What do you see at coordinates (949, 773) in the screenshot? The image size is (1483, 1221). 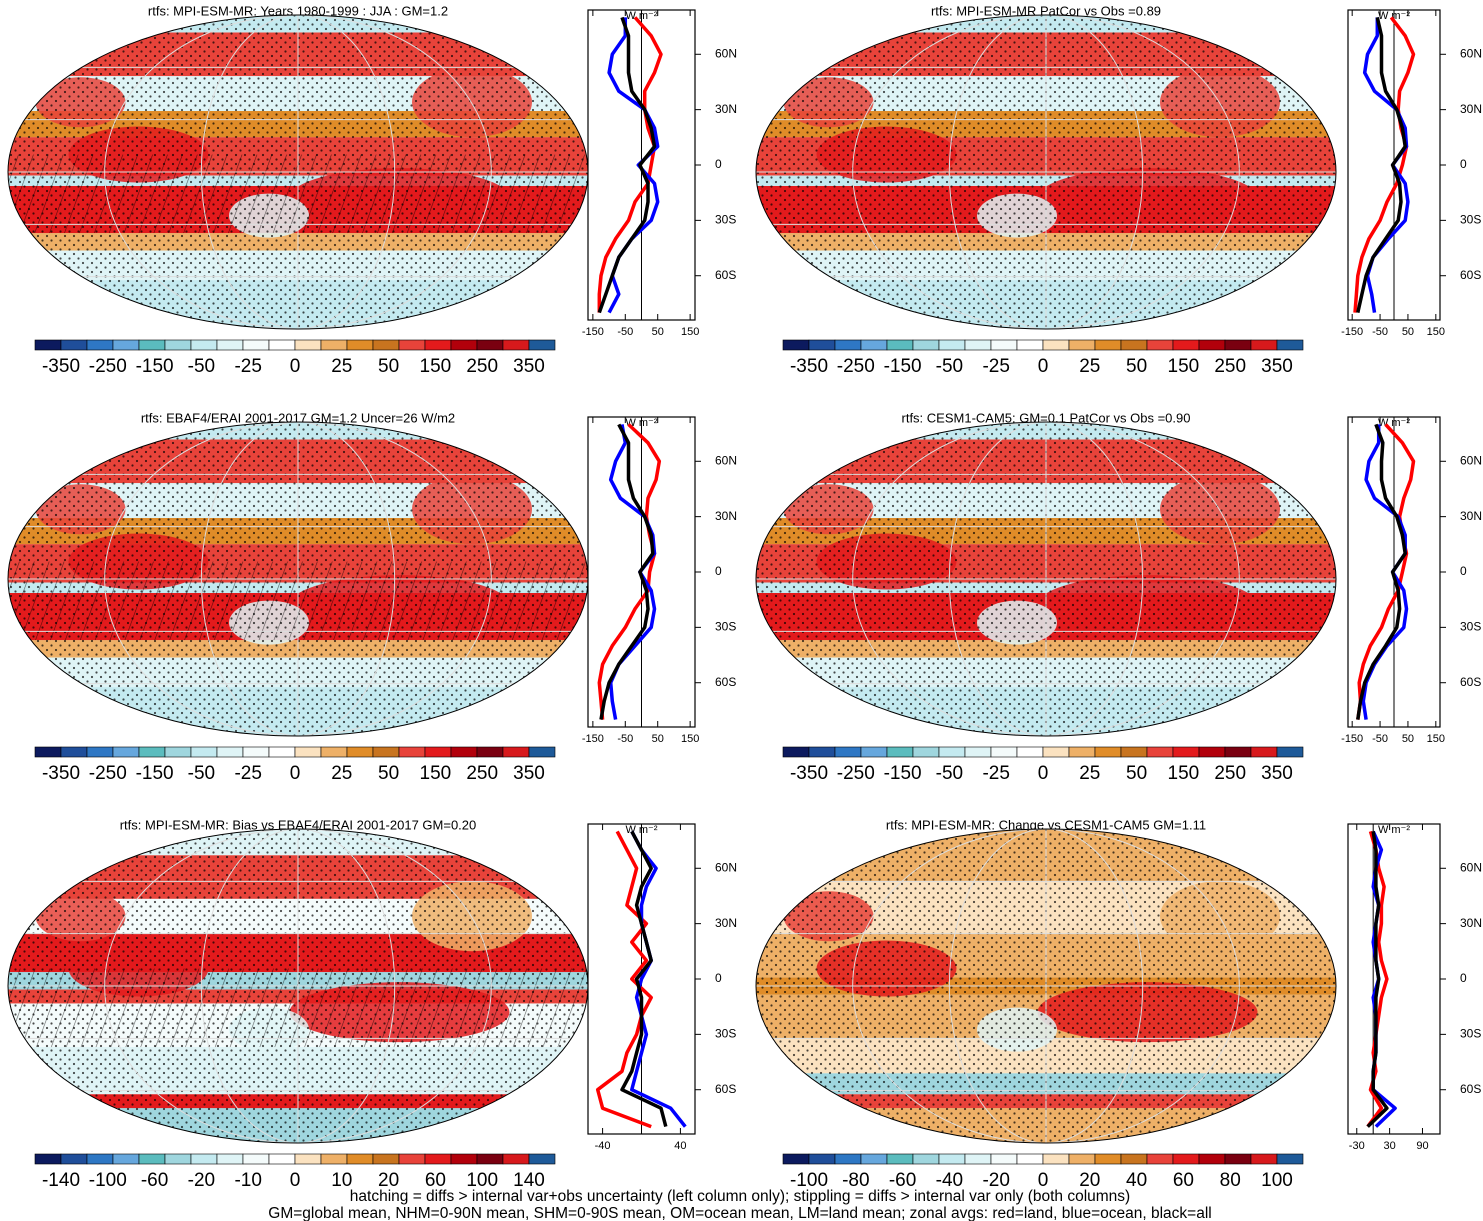 I see `colorbar-label: -50` at bounding box center [949, 773].